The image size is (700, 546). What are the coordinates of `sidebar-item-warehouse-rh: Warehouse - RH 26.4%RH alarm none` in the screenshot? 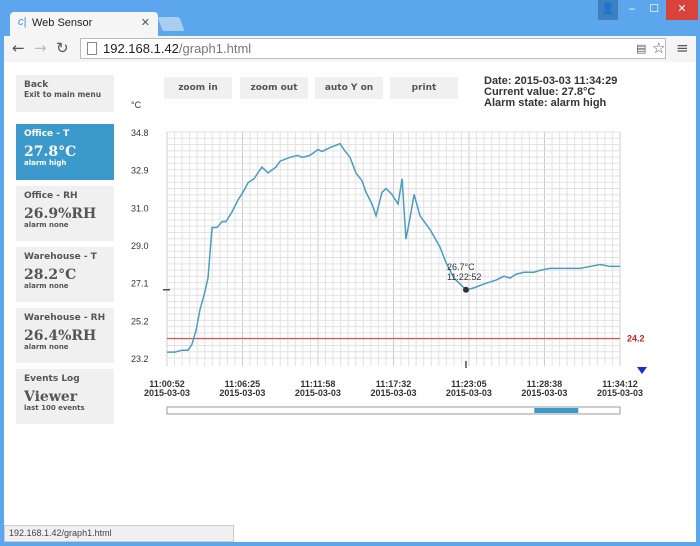 It's located at (65, 335).